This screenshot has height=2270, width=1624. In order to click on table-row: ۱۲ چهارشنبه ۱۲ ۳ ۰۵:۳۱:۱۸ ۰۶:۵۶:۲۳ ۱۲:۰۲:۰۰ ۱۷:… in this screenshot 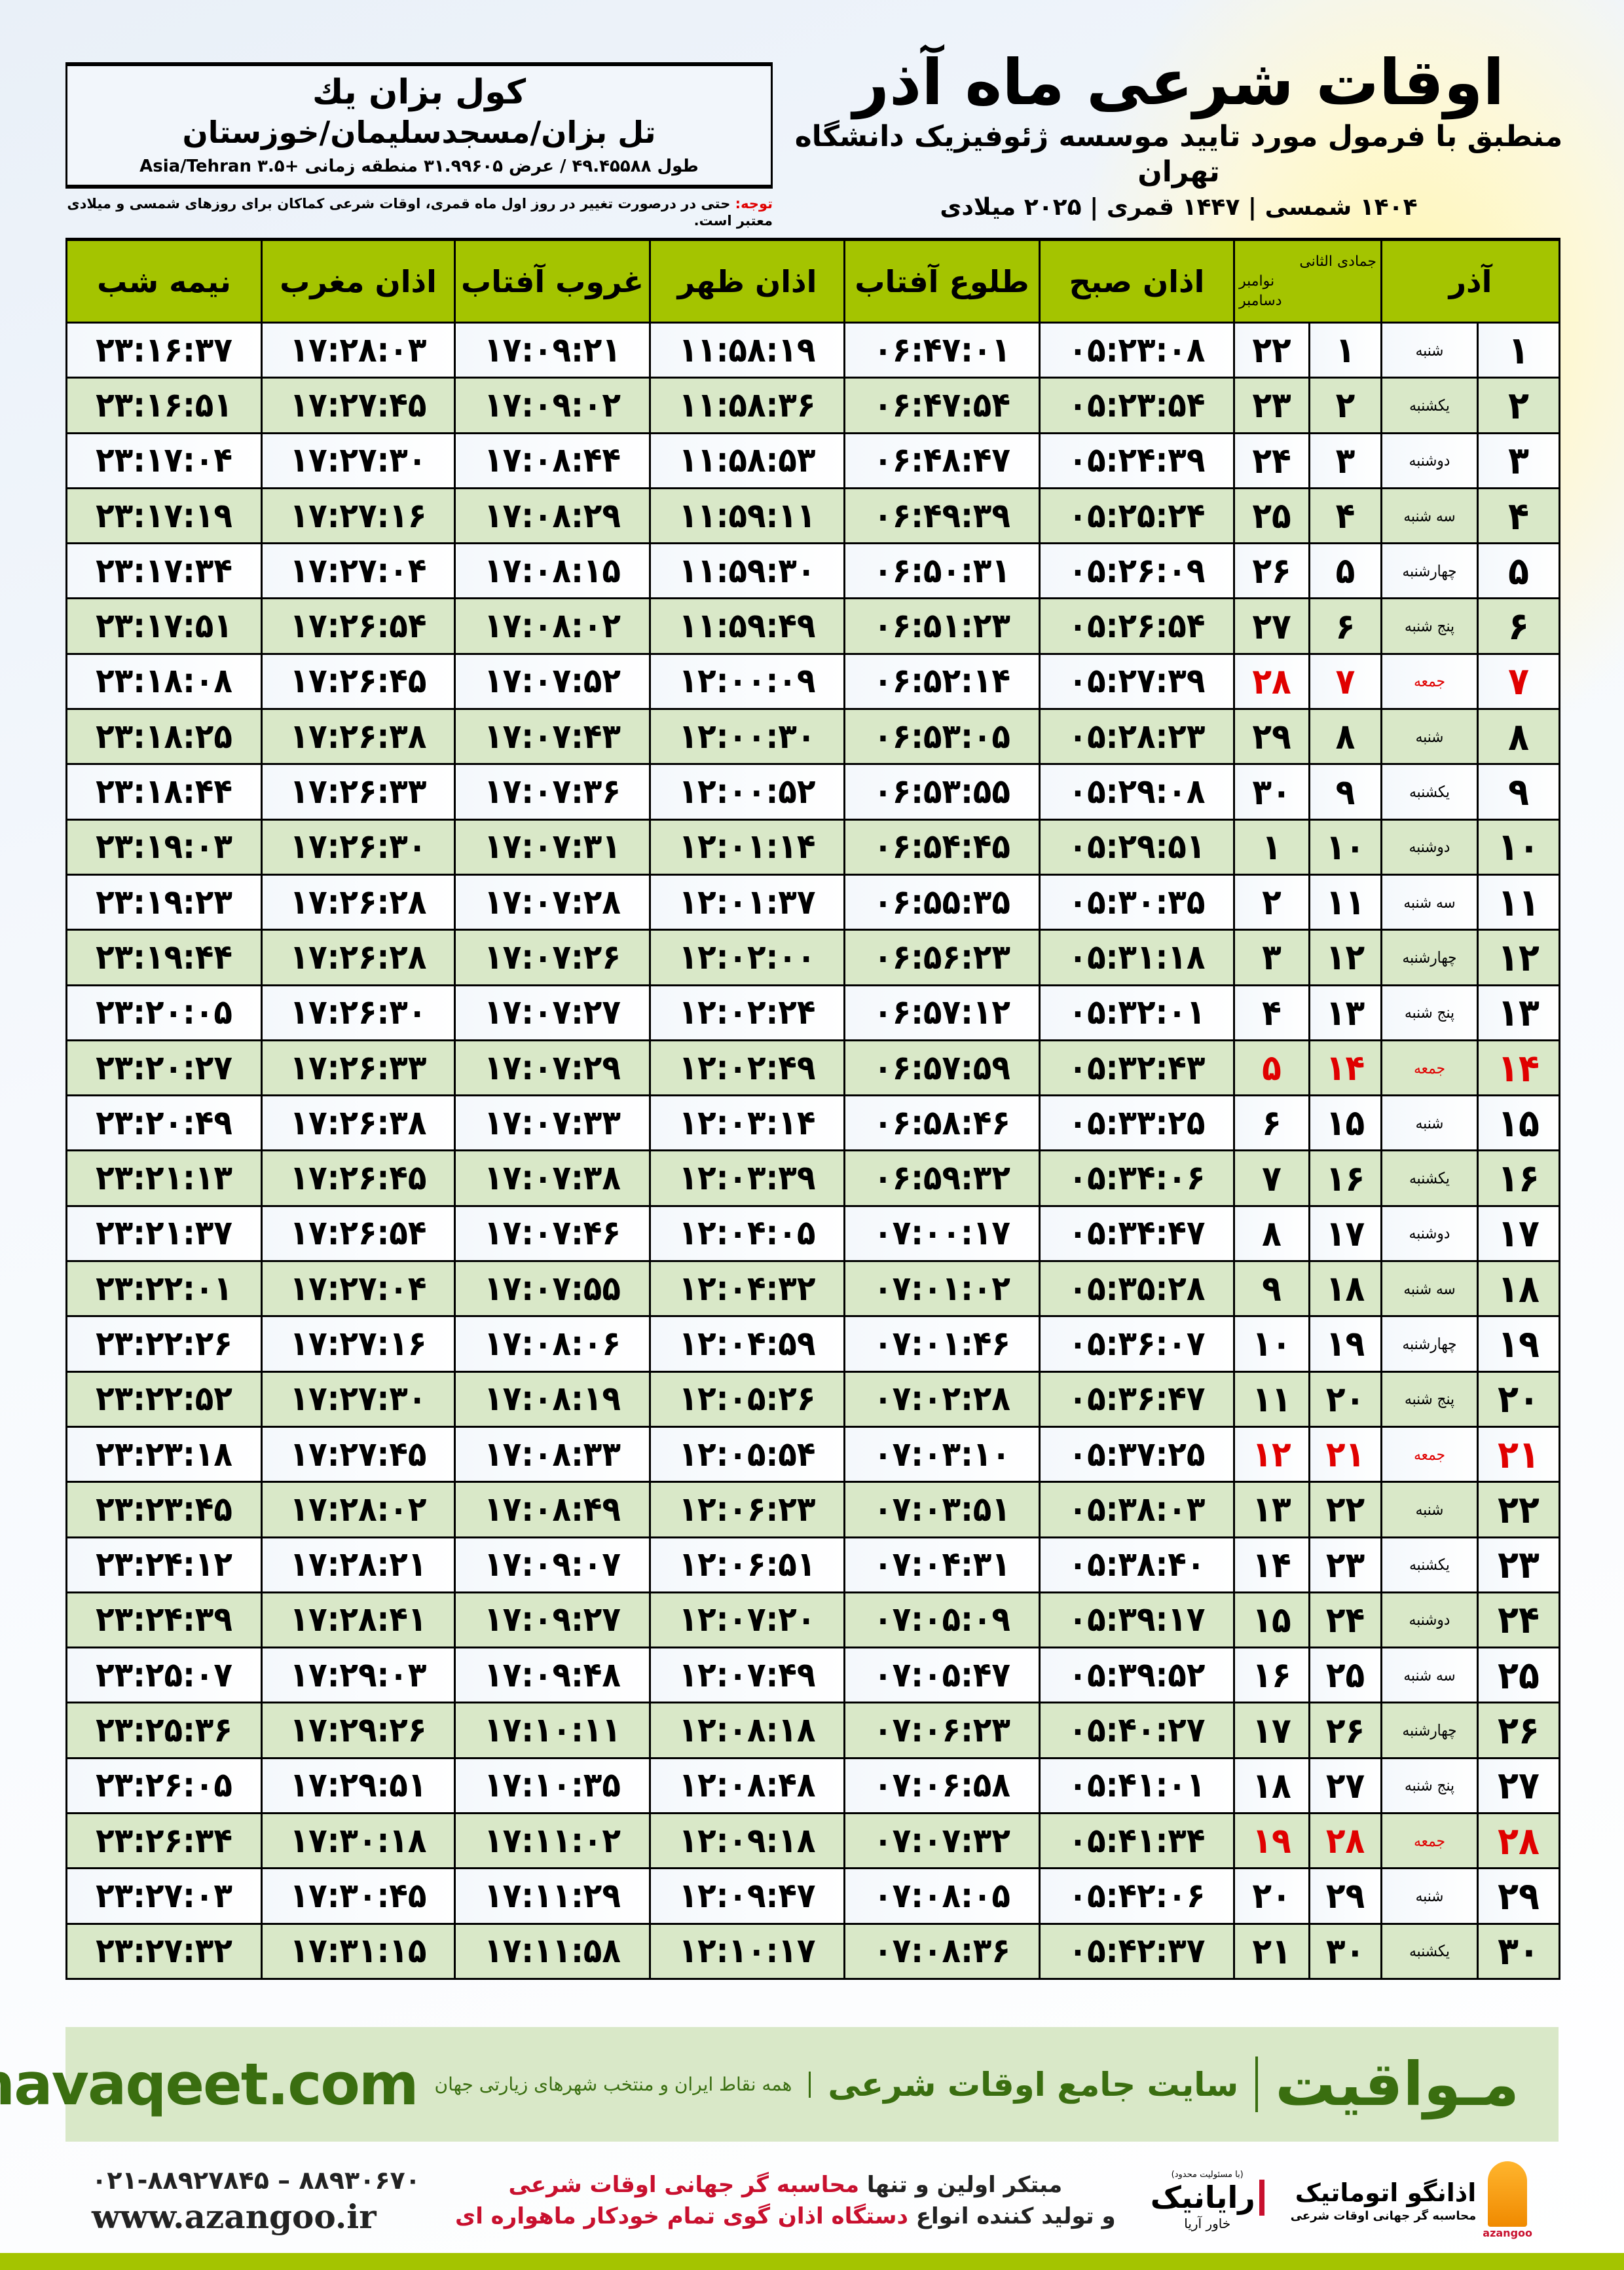, I will do `click(813, 957)`.